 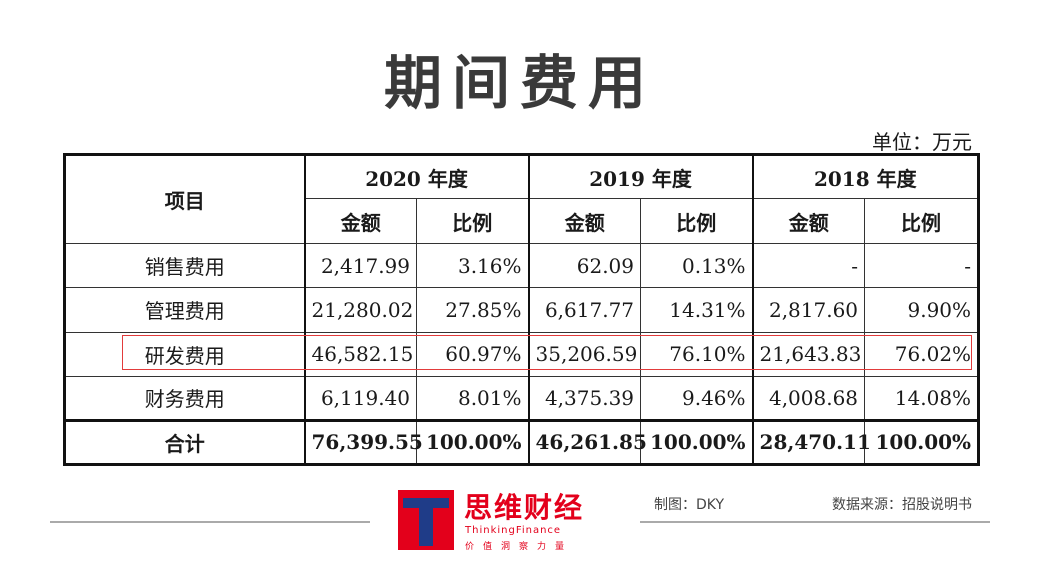 I want to click on cell-ratio: 76.10%, so click(x=697, y=354).